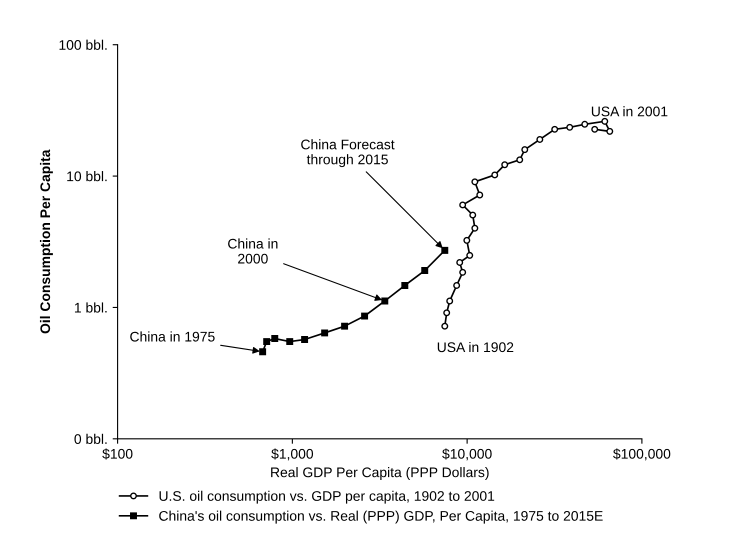 This screenshot has width=749, height=559. What do you see at coordinates (172, 336) in the screenshot?
I see `annotation: China in 1975` at bounding box center [172, 336].